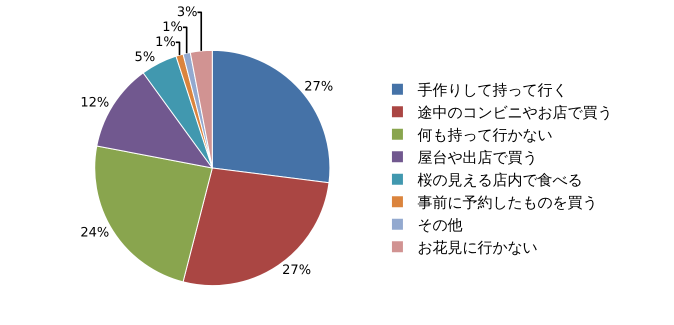 This screenshot has width=674, height=325. I want to click on legend-label: 桜の見える店内で食べる, so click(499, 180).